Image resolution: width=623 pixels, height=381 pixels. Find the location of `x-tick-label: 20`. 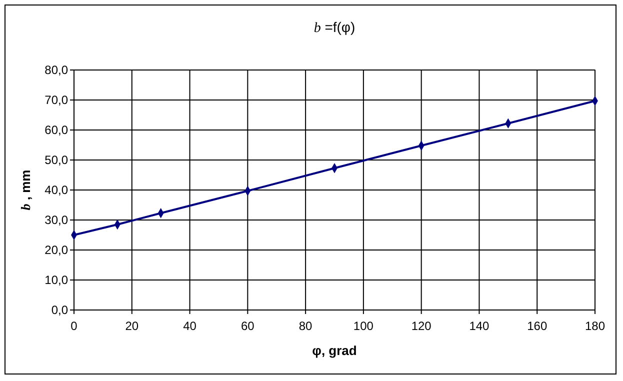

x-tick-label: 20 is located at coordinates (132, 326).